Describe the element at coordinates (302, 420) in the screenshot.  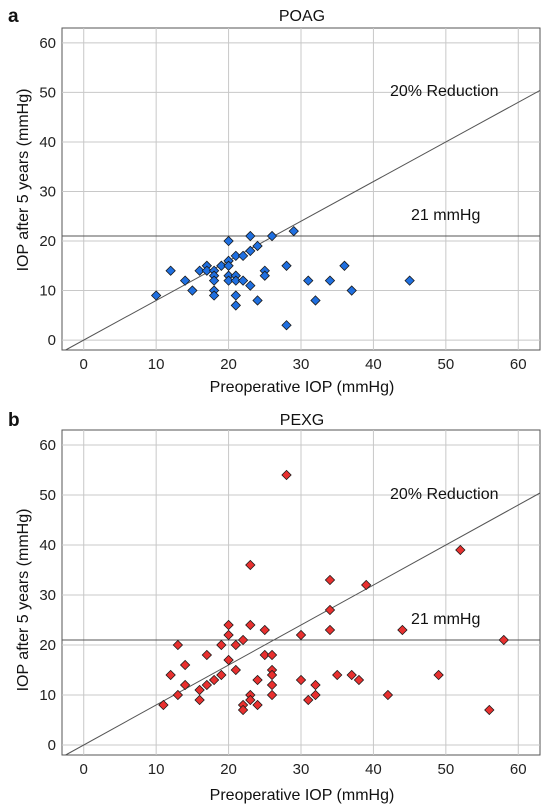
I see `panel-b-title: PEXG` at that location.